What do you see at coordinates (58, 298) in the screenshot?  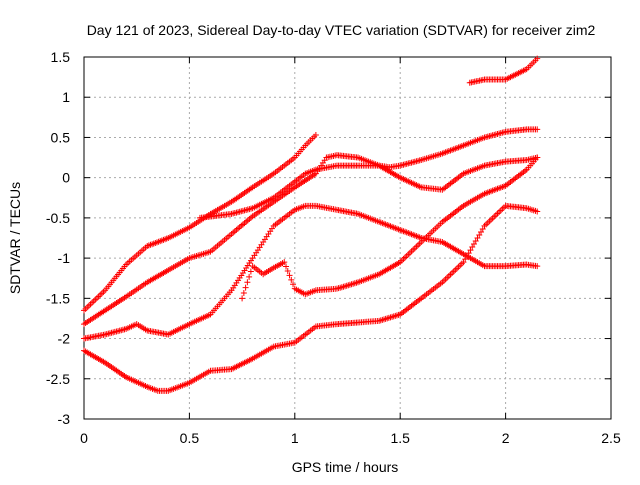 I see `y-tick-label: -1.5` at bounding box center [58, 298].